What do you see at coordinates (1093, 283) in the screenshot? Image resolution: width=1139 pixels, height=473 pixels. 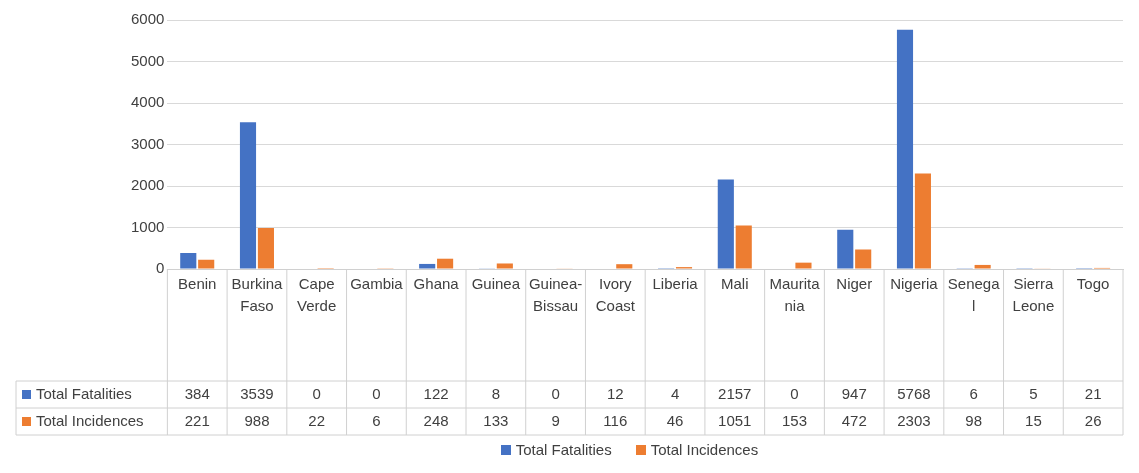 I see `x-tick-label: Togo` at bounding box center [1093, 283].